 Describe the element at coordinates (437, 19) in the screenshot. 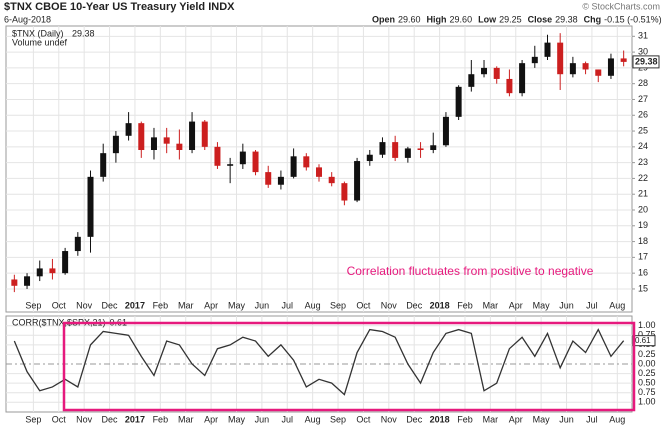

I see `header-label: High` at that location.